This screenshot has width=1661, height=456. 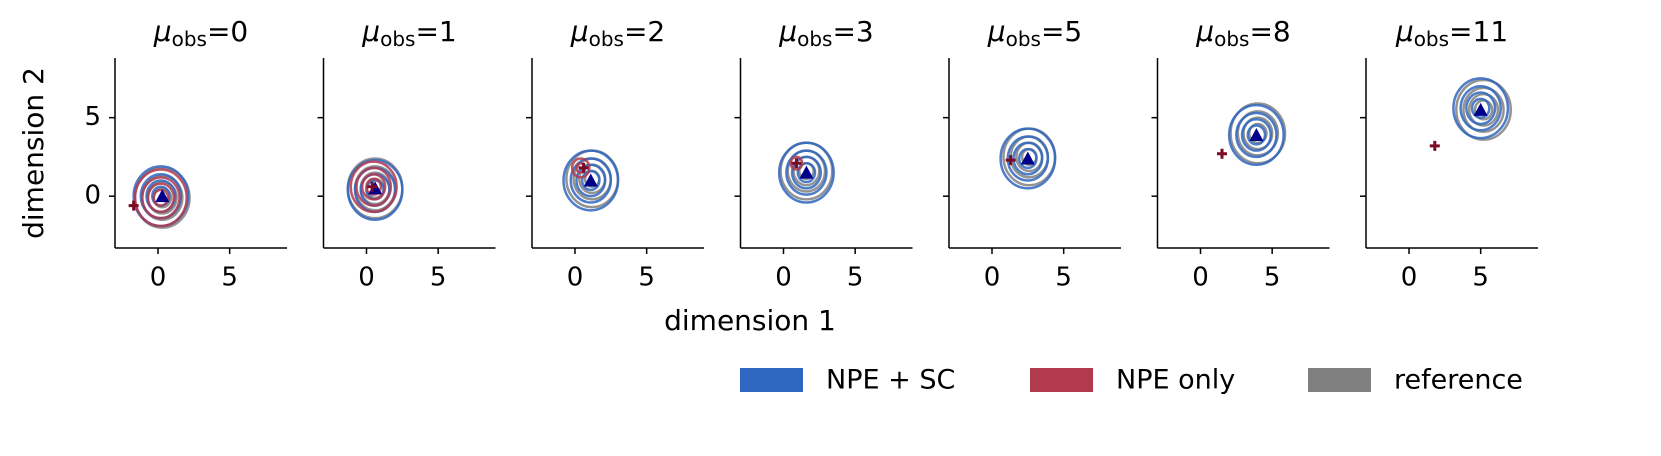 I want to click on y-tick-label: 0, so click(x=92, y=196).